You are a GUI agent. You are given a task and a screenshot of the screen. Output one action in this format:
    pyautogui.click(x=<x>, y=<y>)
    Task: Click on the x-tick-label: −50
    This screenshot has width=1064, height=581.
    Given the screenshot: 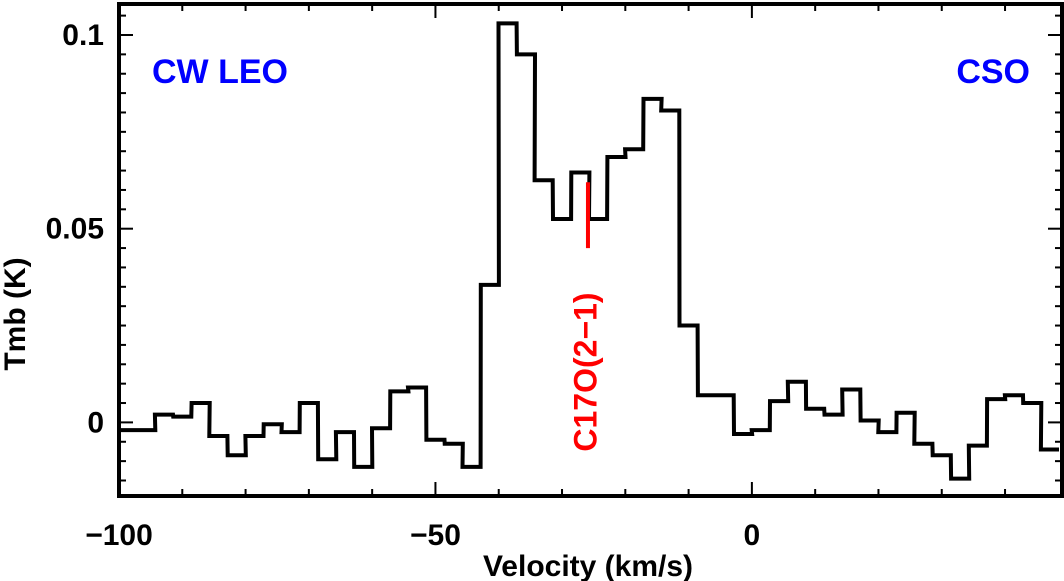 What is the action you would take?
    pyautogui.click(x=435, y=535)
    